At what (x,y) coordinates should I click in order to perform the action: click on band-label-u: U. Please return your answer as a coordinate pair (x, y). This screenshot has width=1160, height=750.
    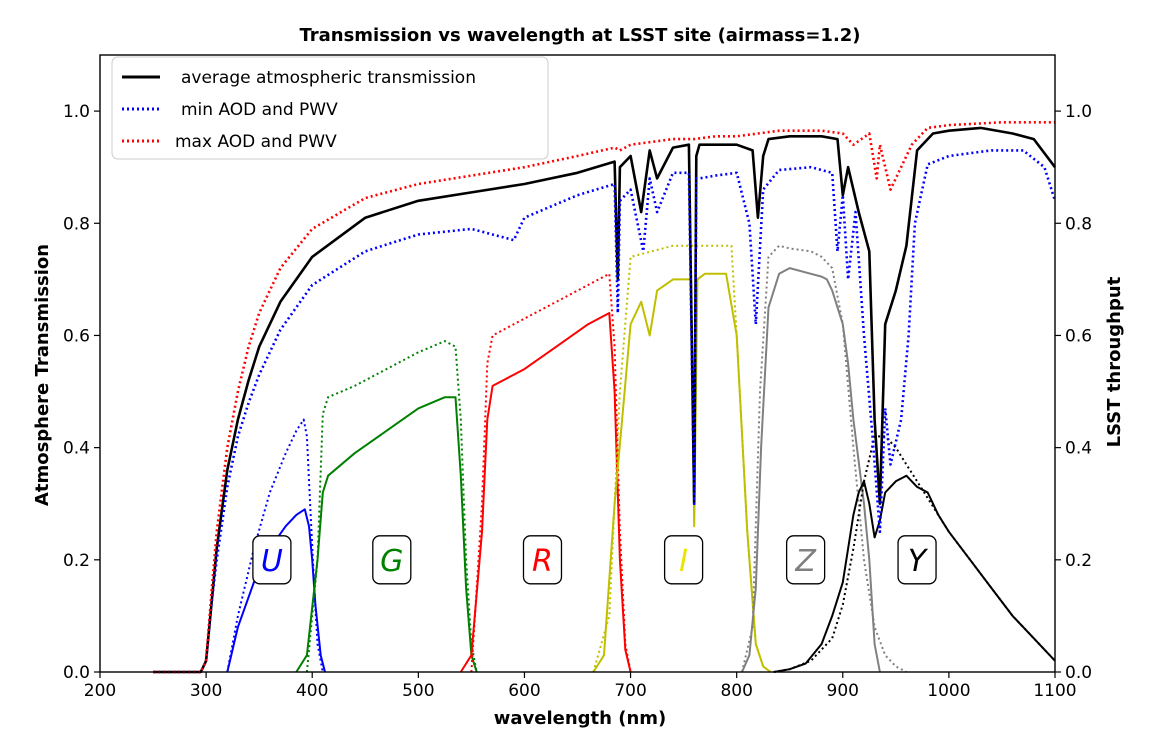
    Looking at the image, I should click on (272, 561).